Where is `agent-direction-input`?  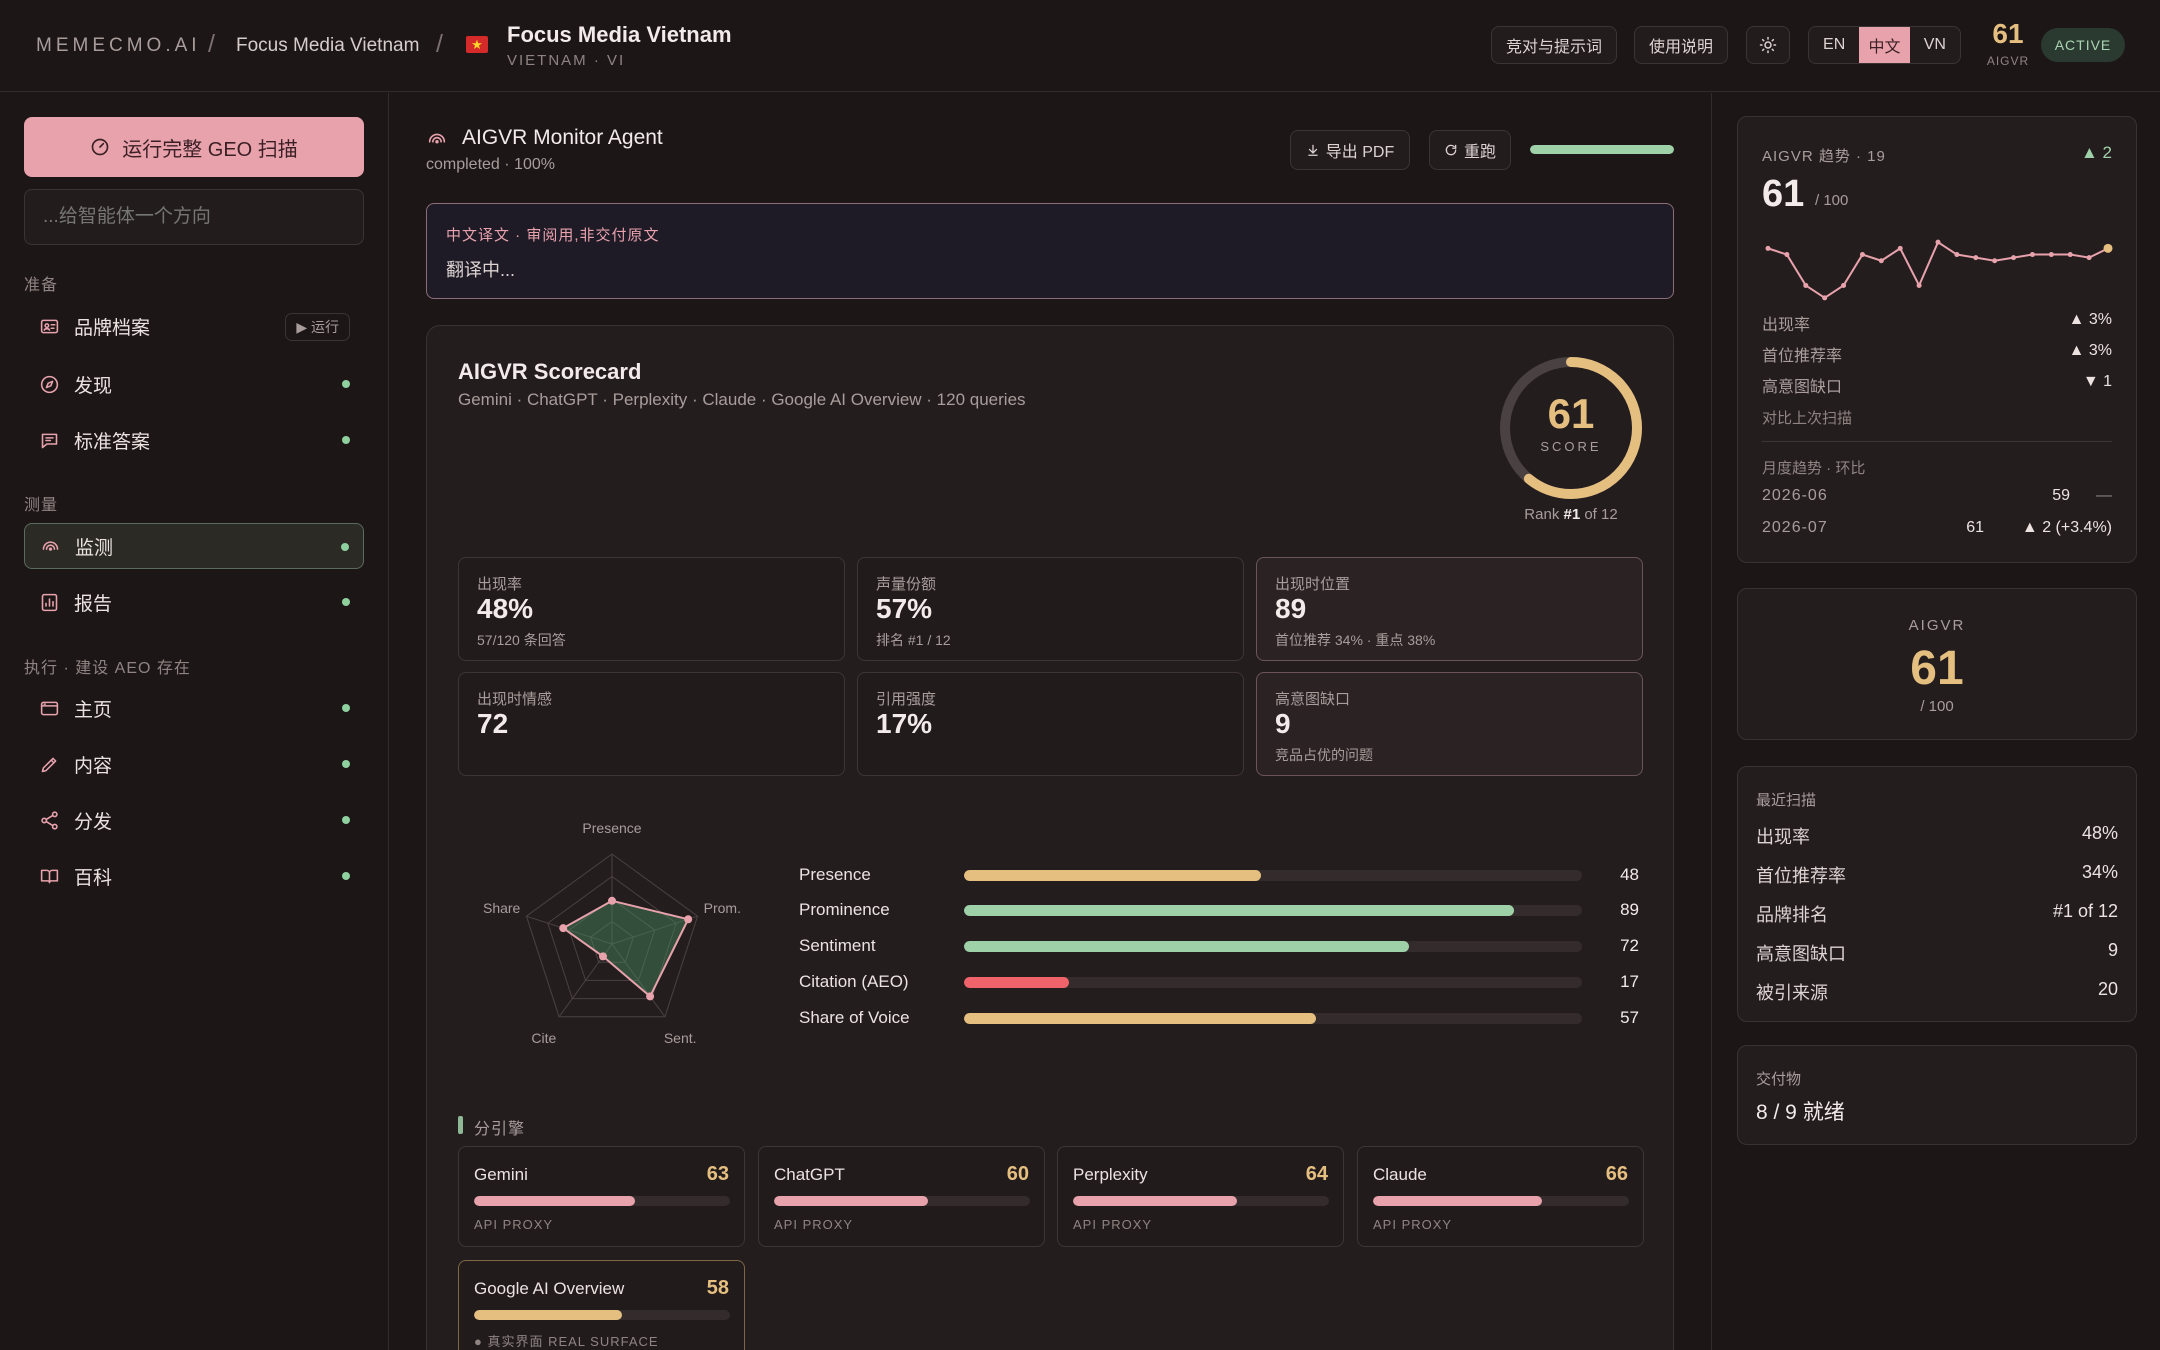 agent-direction-input is located at coordinates (194, 217).